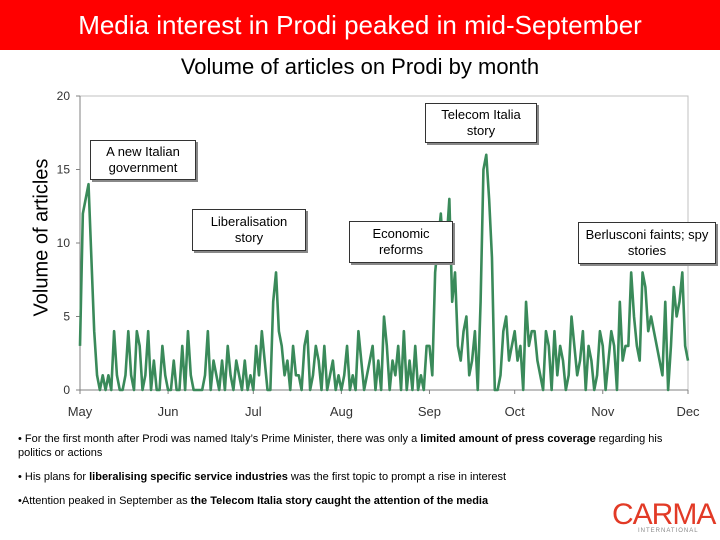 The height and width of the screenshot is (540, 720). What do you see at coordinates (341, 411) in the screenshot?
I see `x-tick-label: Aug` at bounding box center [341, 411].